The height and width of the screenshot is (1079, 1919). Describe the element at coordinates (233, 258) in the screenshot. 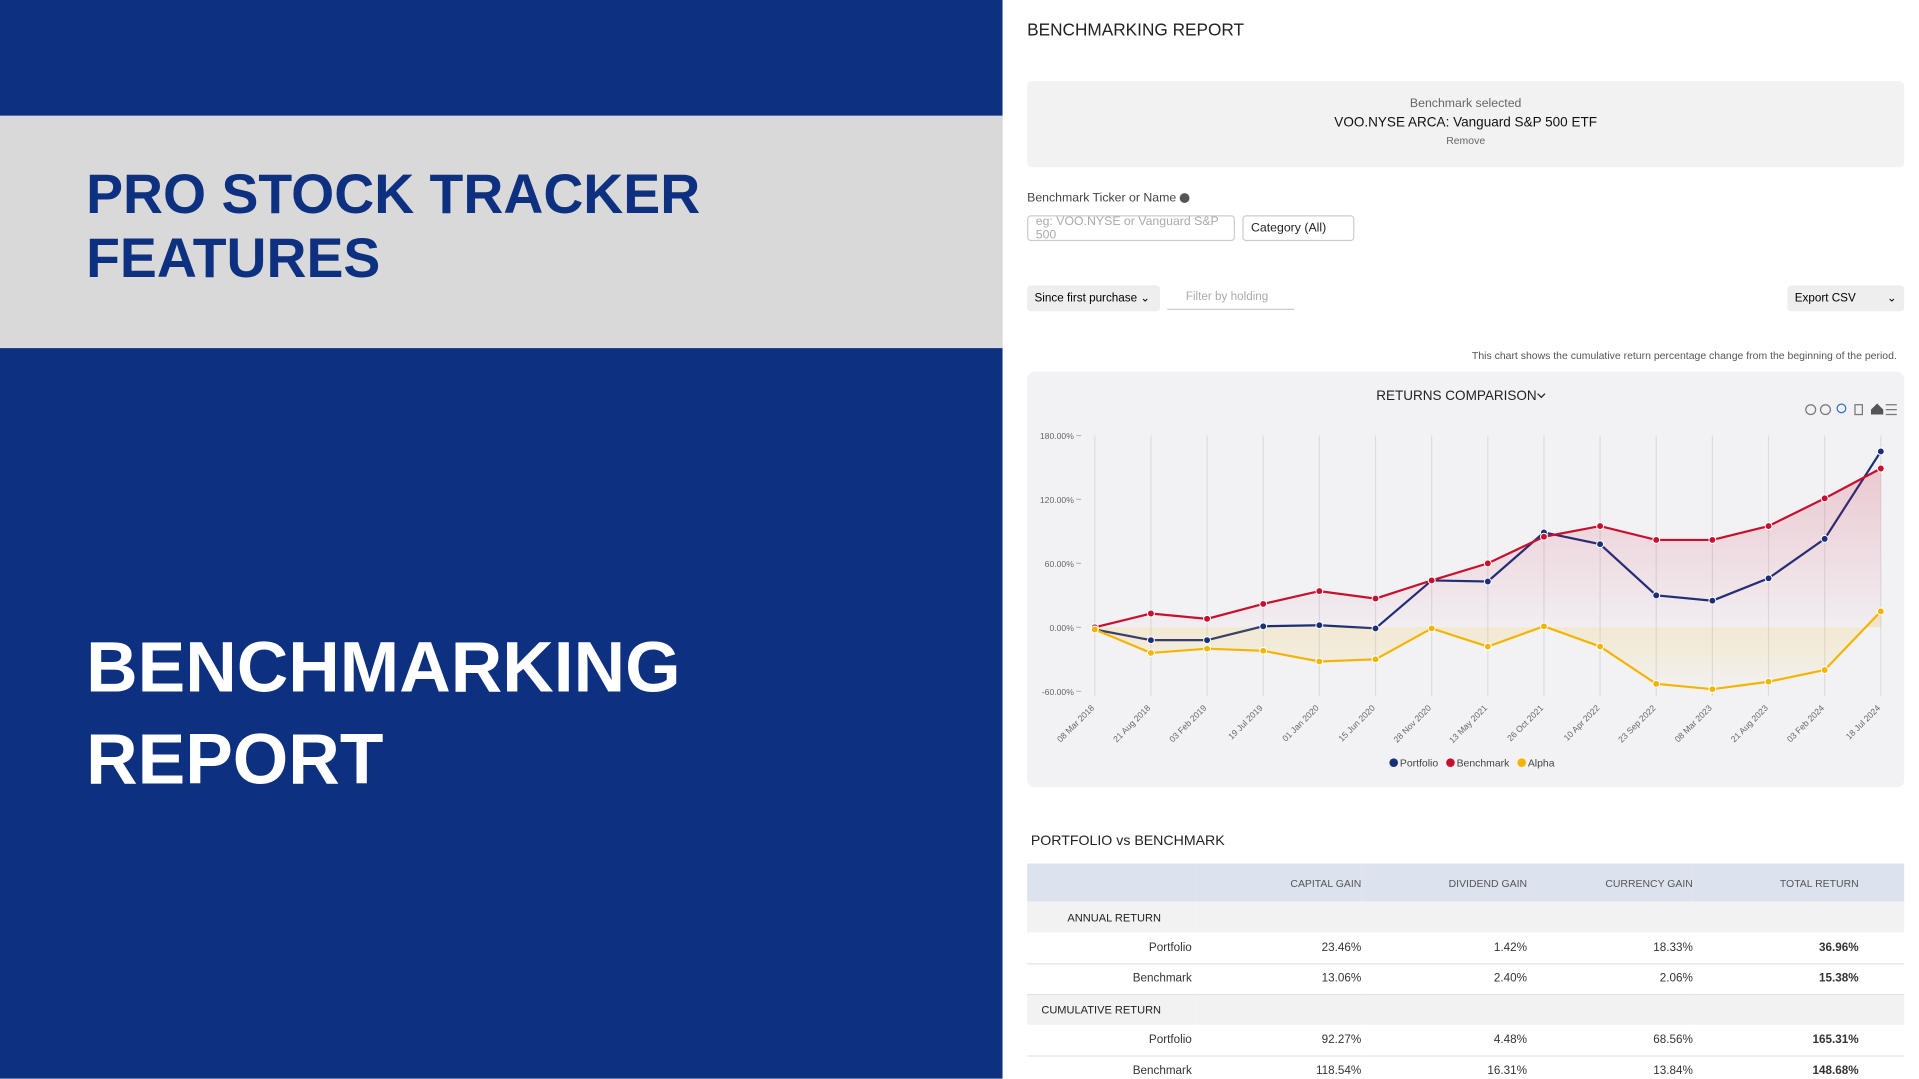

I see `title-line: FEATURES` at that location.